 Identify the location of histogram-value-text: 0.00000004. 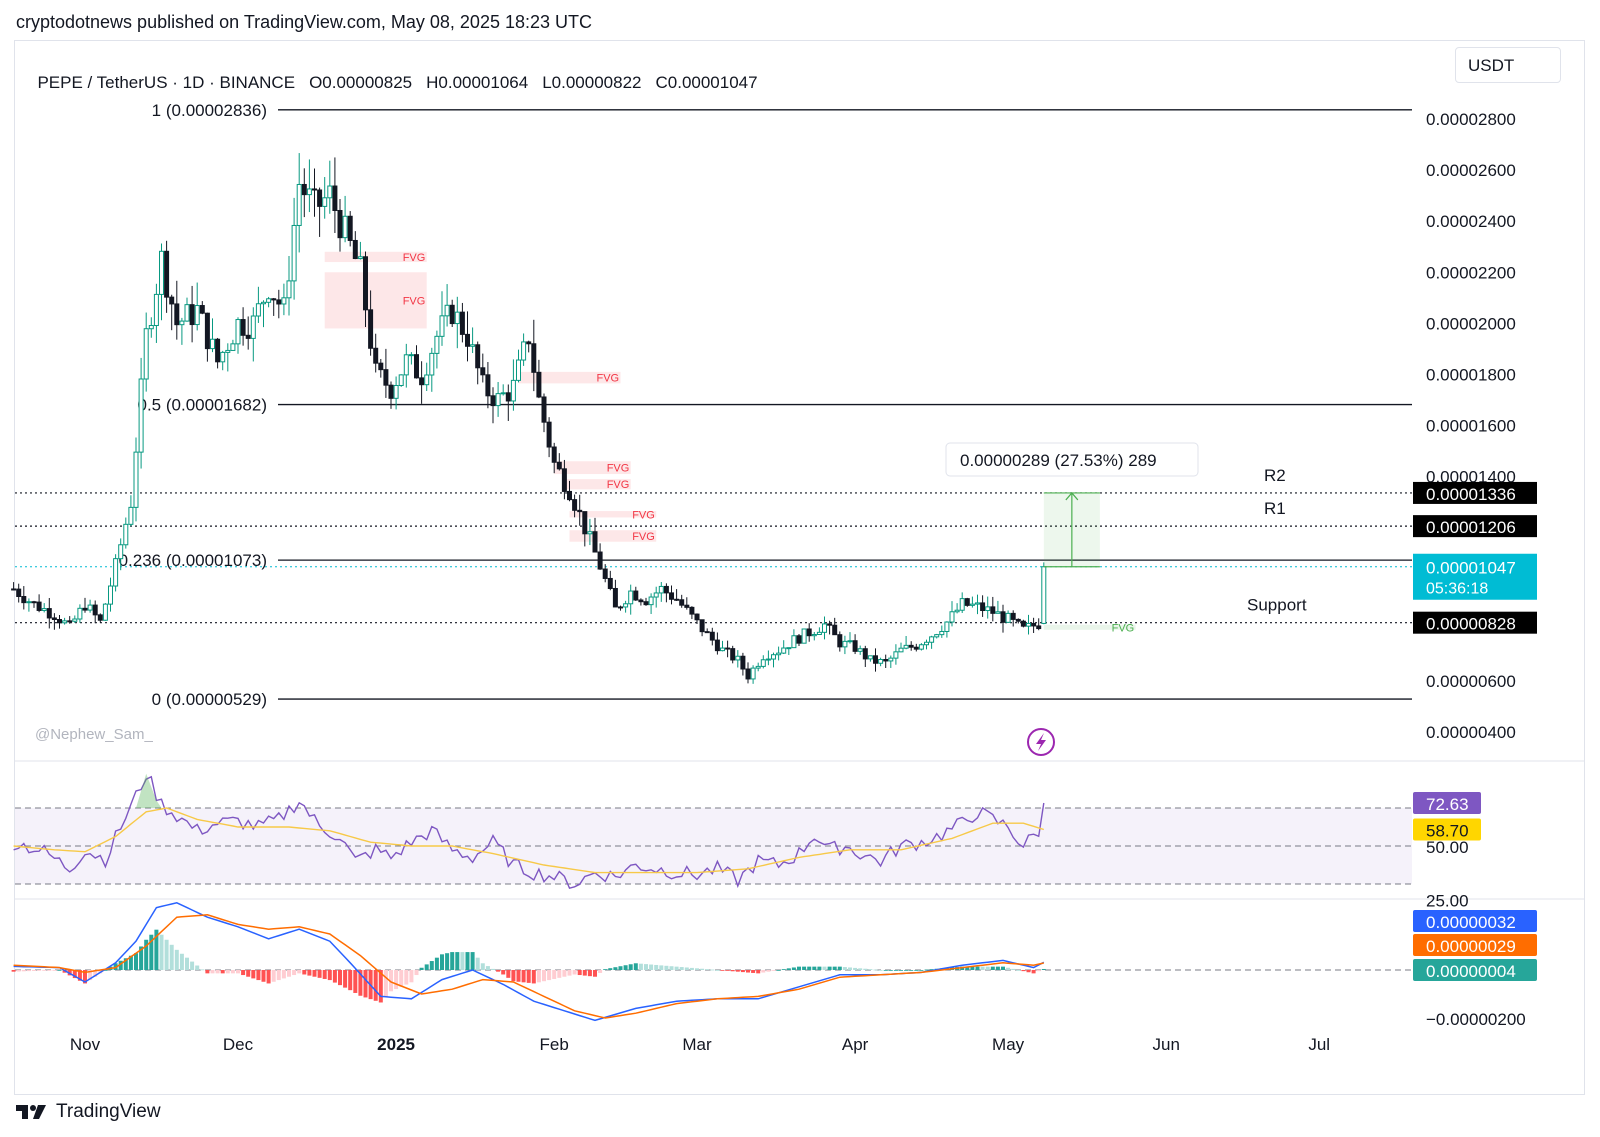
(1471, 971).